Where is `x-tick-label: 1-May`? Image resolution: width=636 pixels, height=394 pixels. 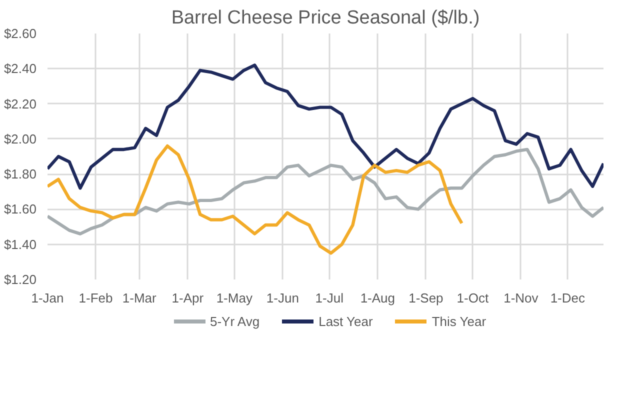 x-tick-label: 1-May is located at coordinates (234, 298).